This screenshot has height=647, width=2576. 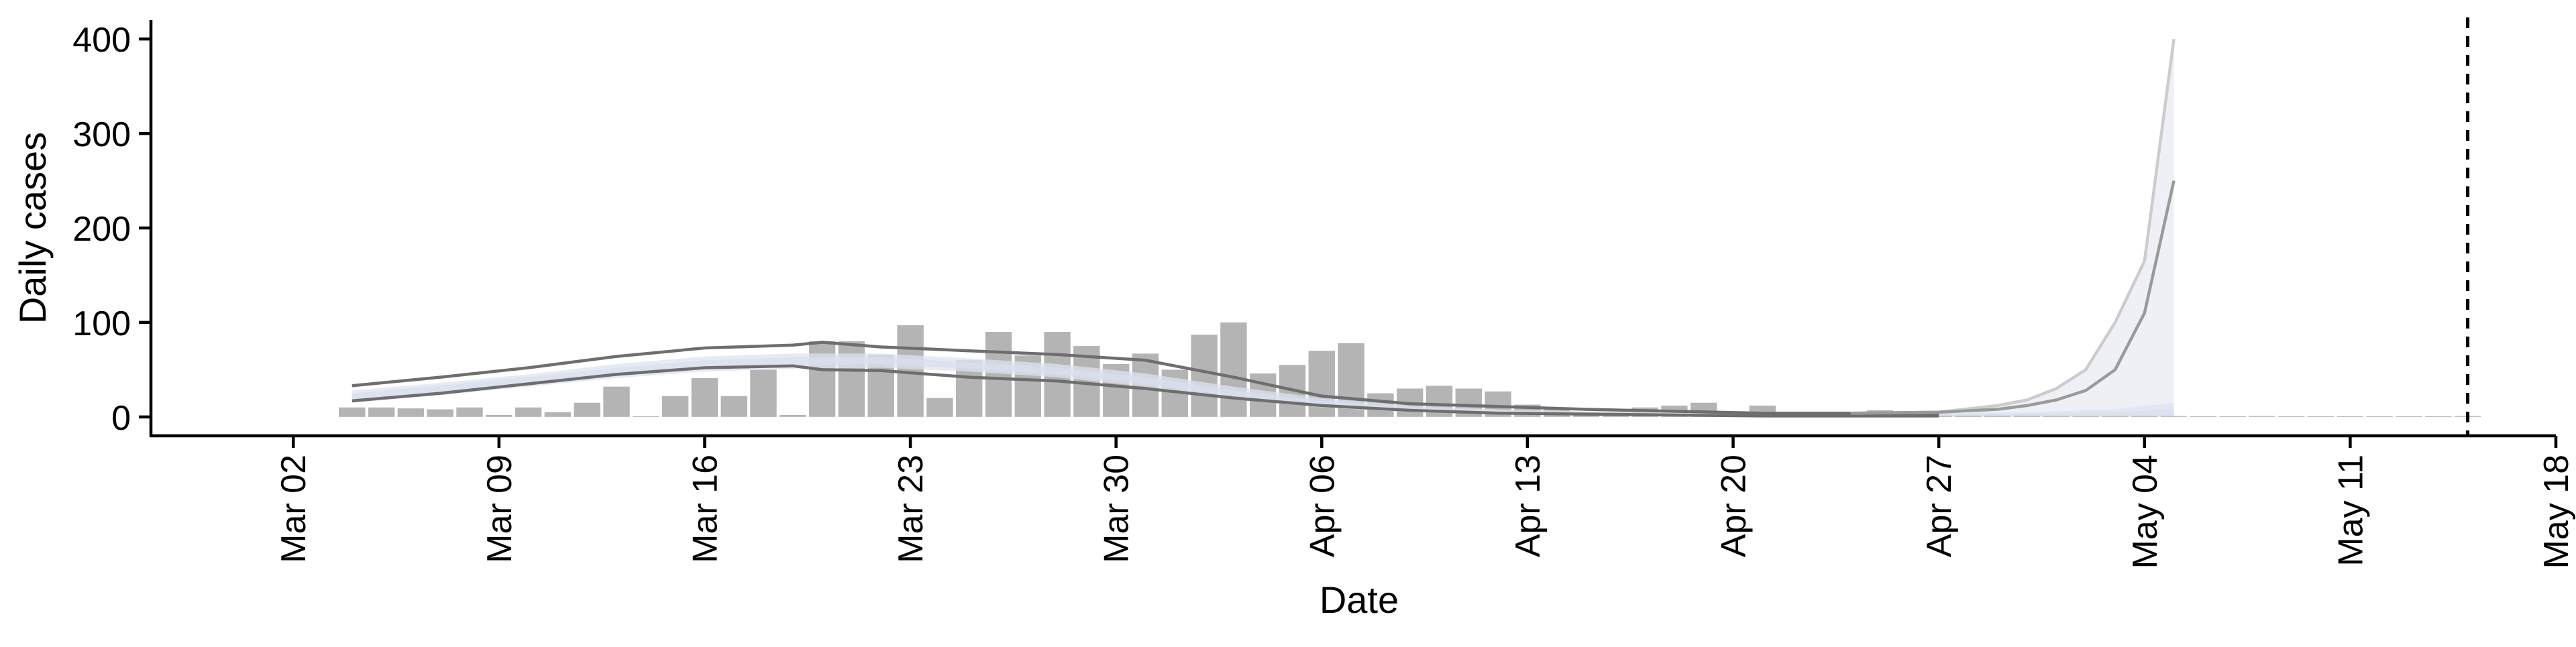 What do you see at coordinates (705, 509) in the screenshot?
I see `x-tick-label: Mar 16` at bounding box center [705, 509].